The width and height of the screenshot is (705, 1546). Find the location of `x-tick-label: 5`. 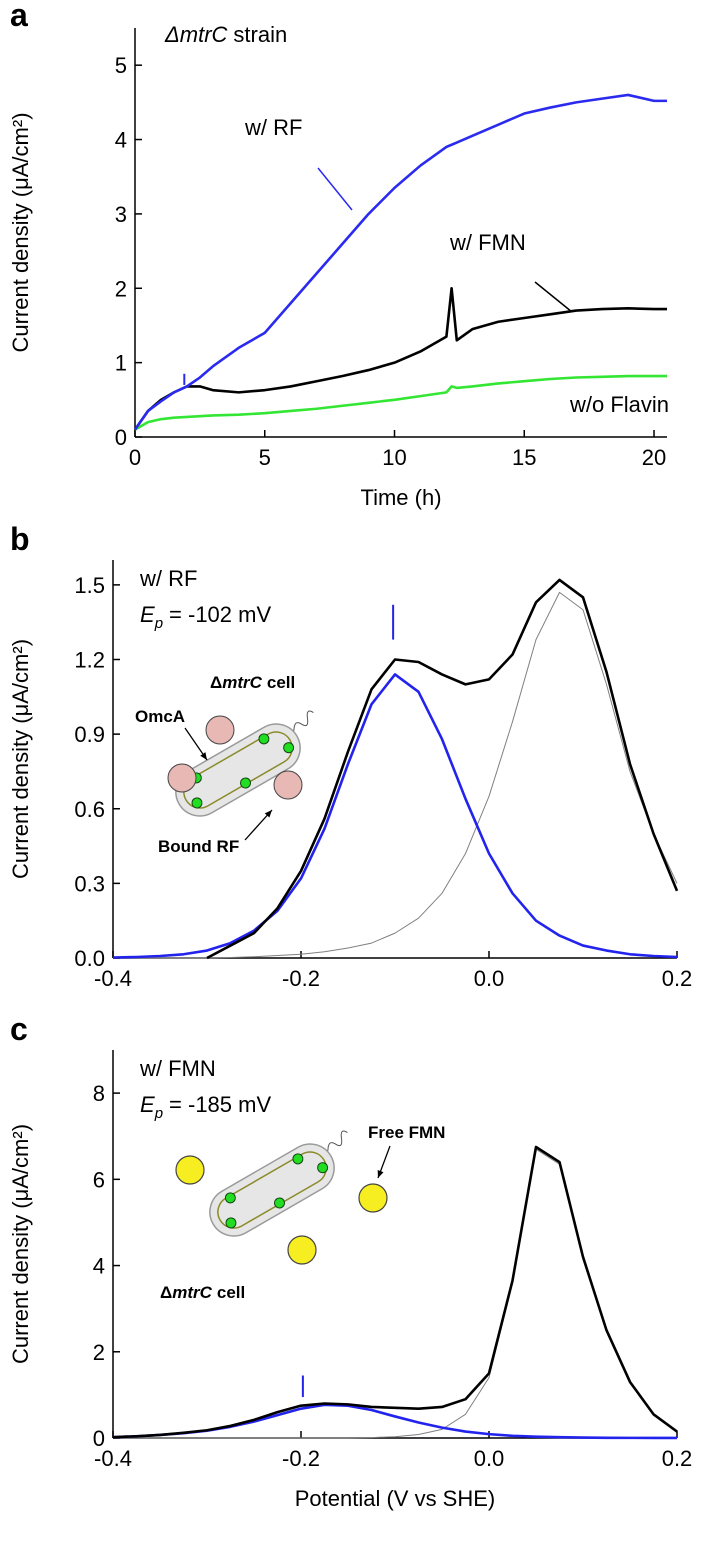

x-tick-label: 5 is located at coordinates (265, 457).